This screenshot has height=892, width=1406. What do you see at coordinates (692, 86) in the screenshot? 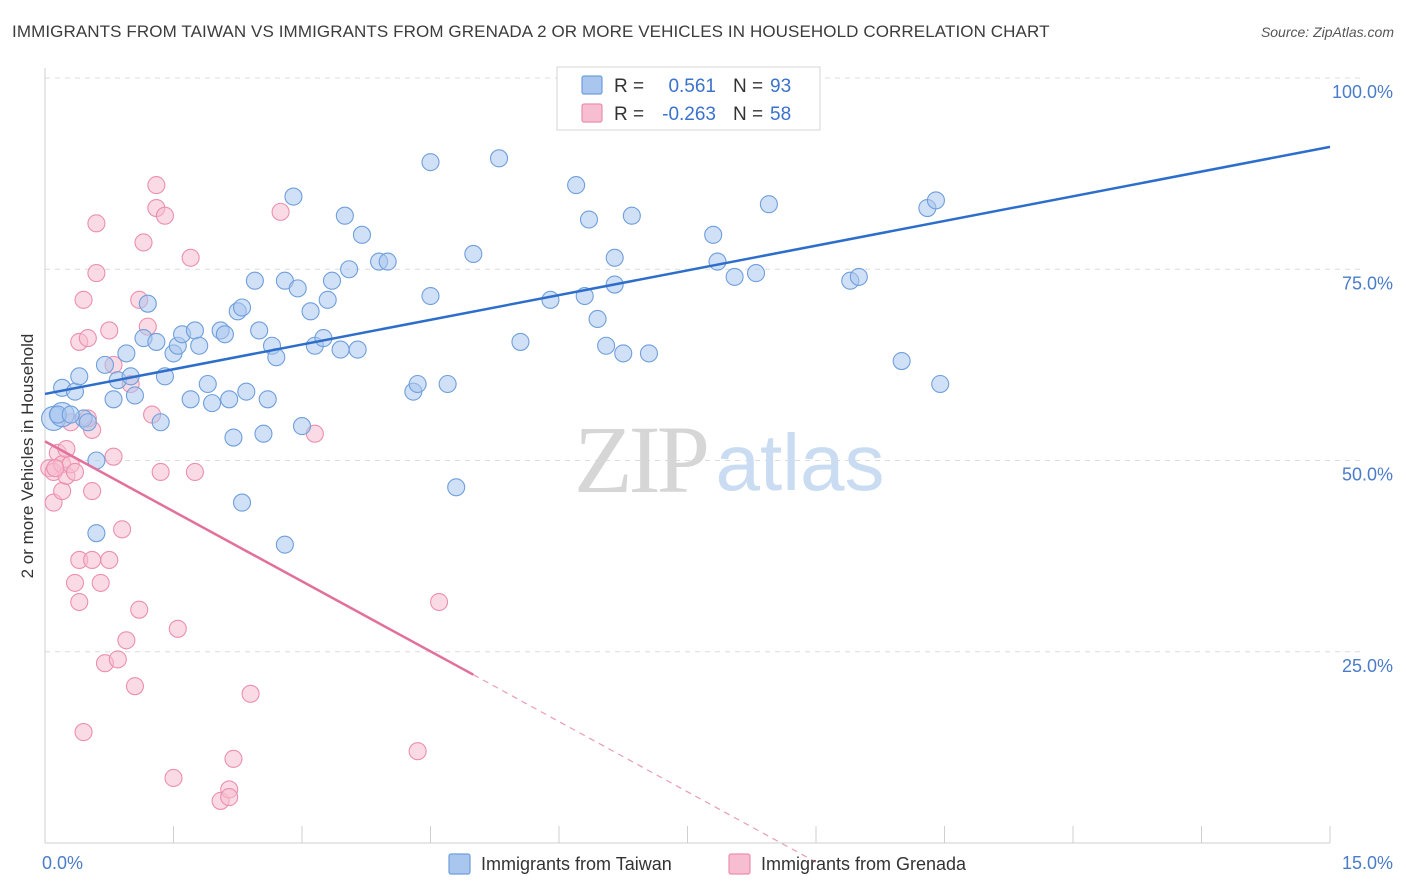
I see `taiwan-r-value: 0.561` at bounding box center [692, 86].